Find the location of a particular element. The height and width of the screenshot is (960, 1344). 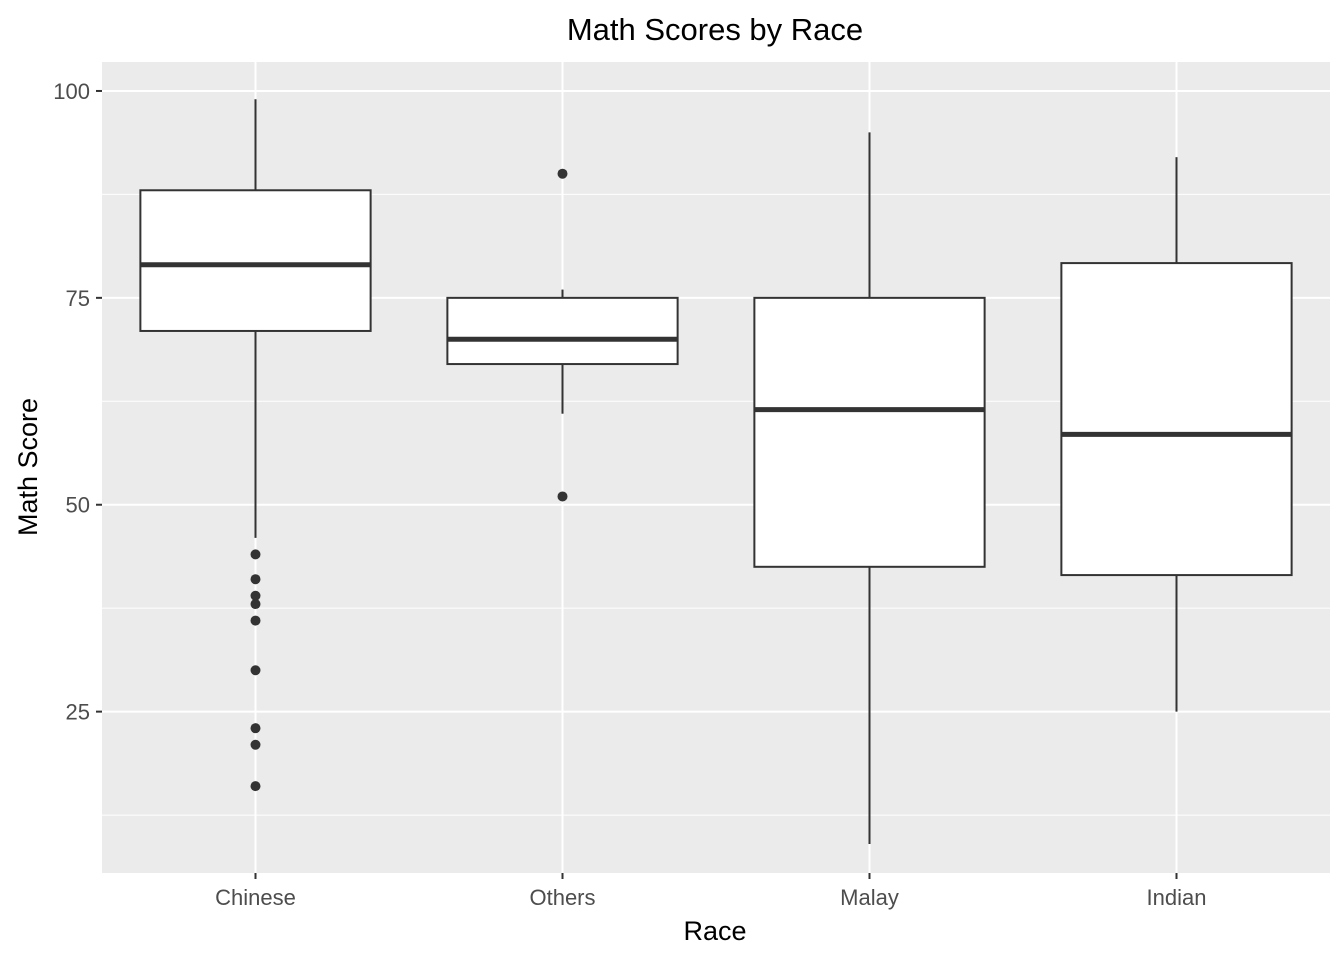

box-others is located at coordinates (562, 335).